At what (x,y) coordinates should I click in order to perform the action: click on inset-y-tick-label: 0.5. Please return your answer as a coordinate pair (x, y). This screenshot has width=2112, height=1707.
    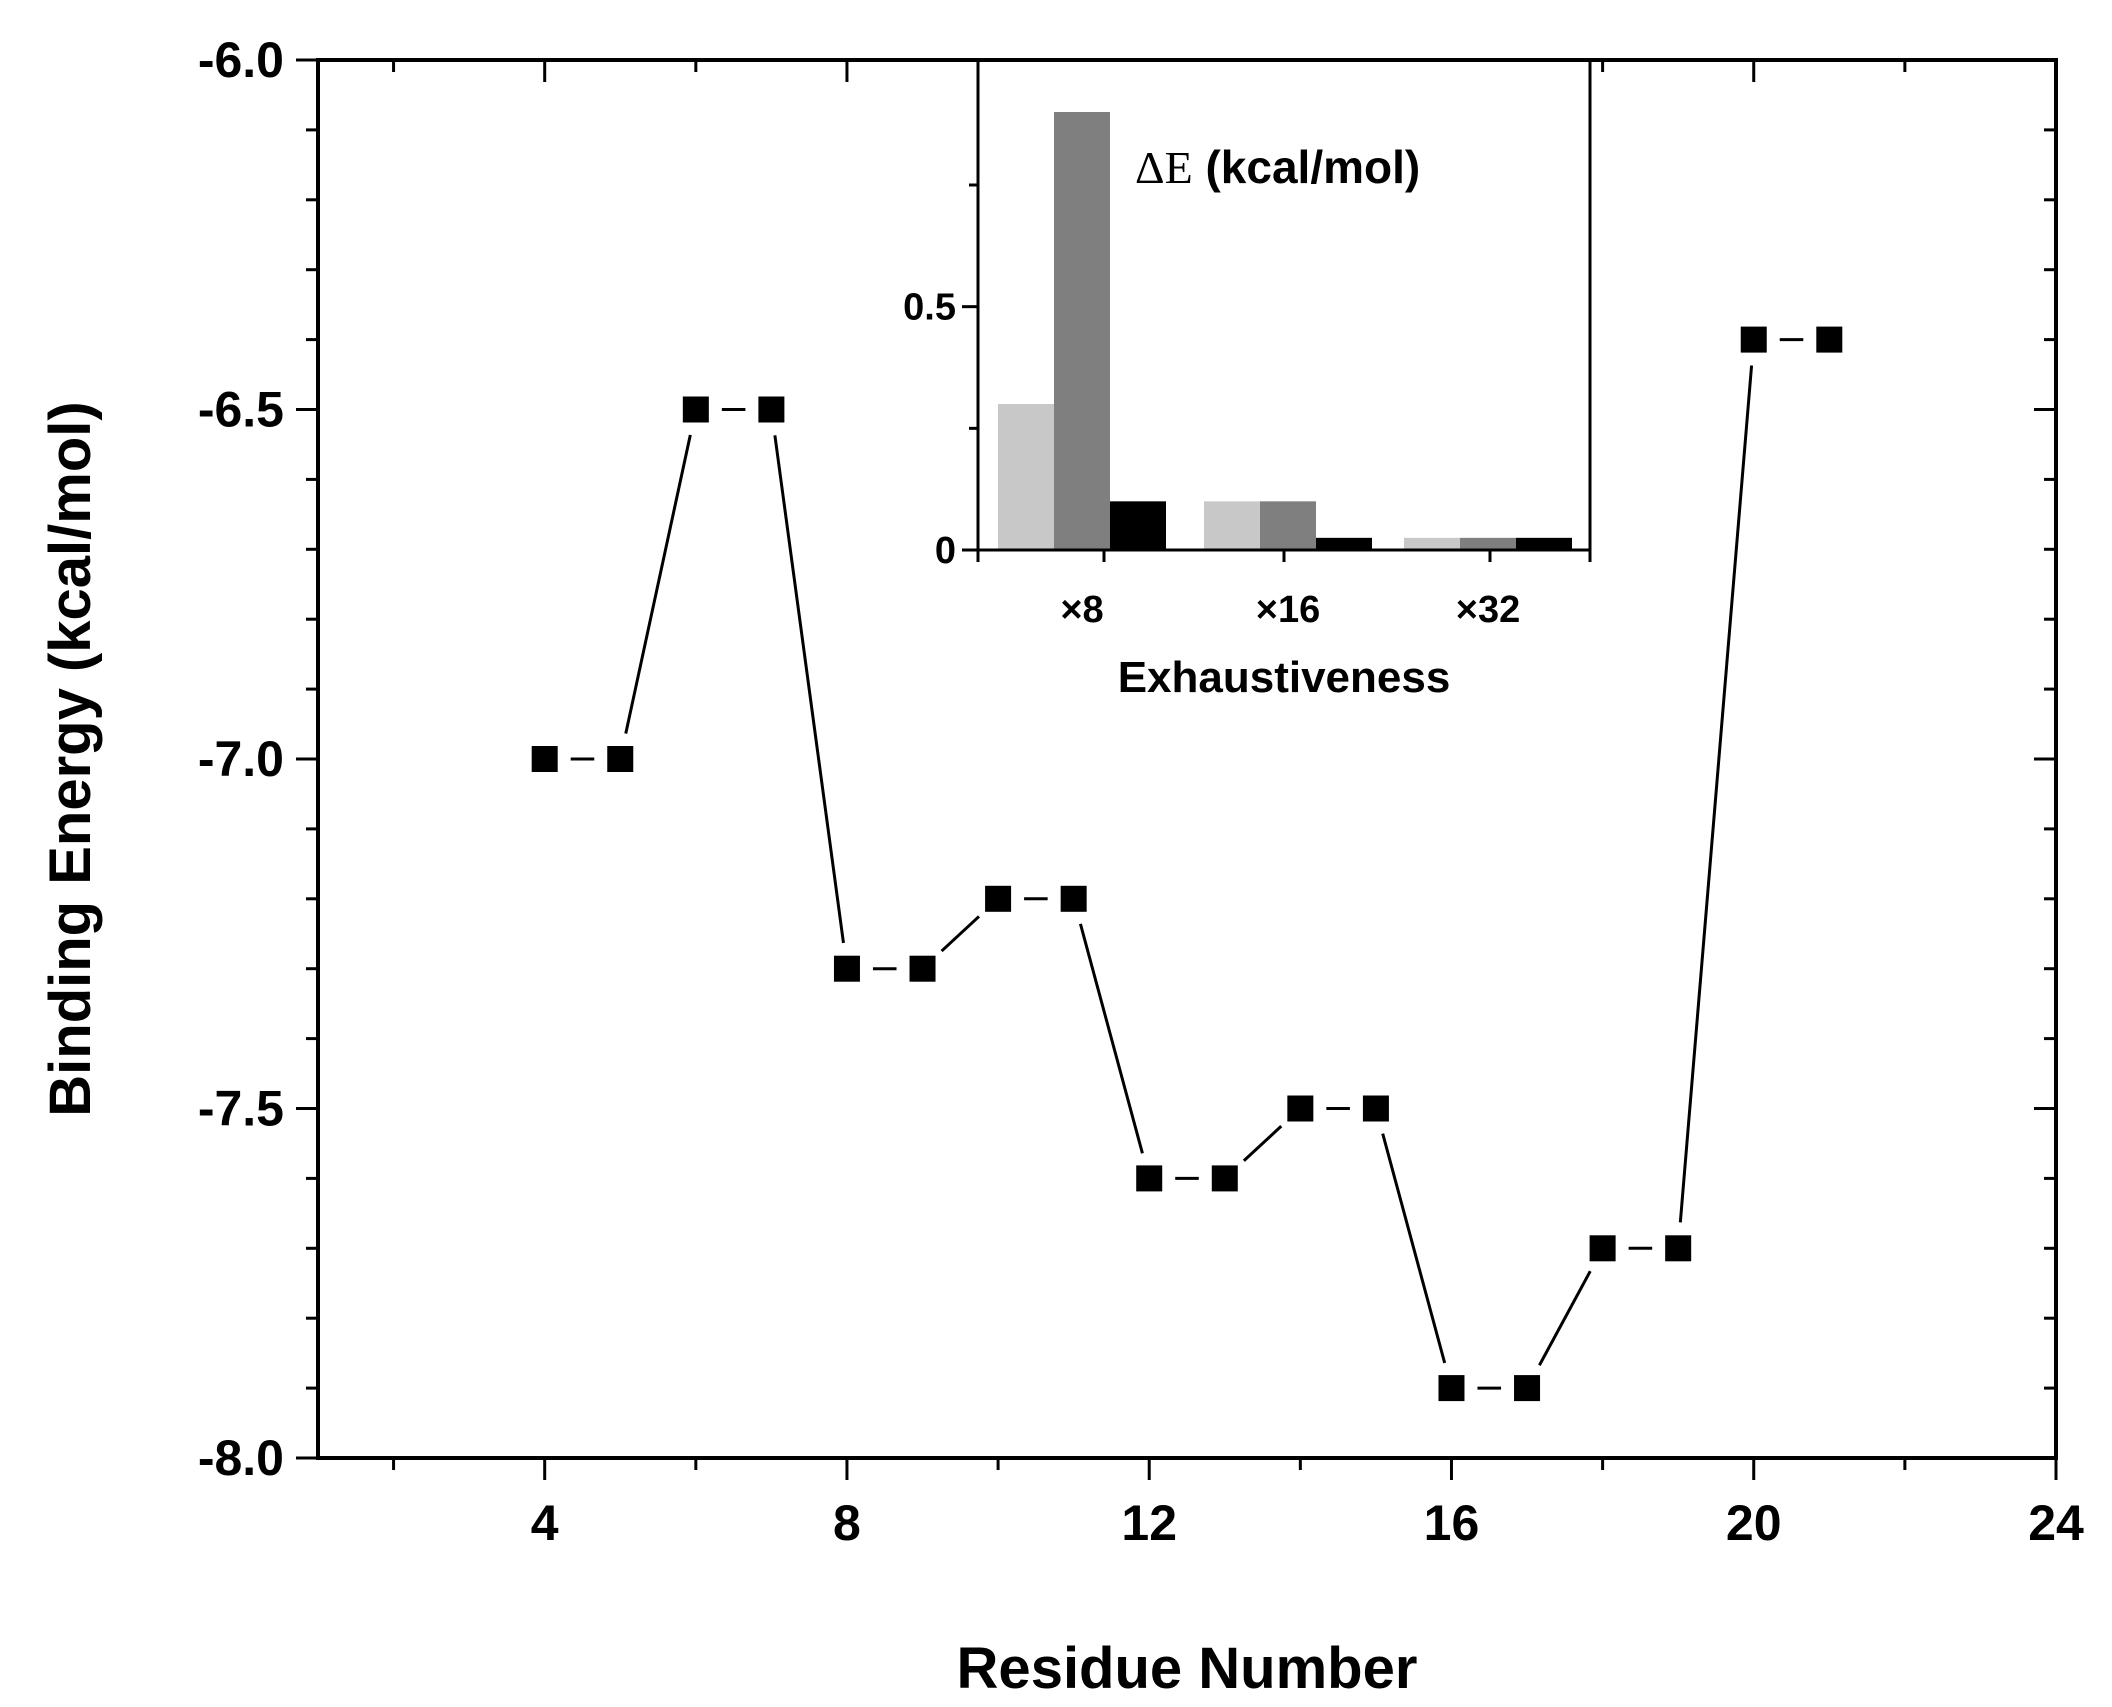
    Looking at the image, I should click on (929, 308).